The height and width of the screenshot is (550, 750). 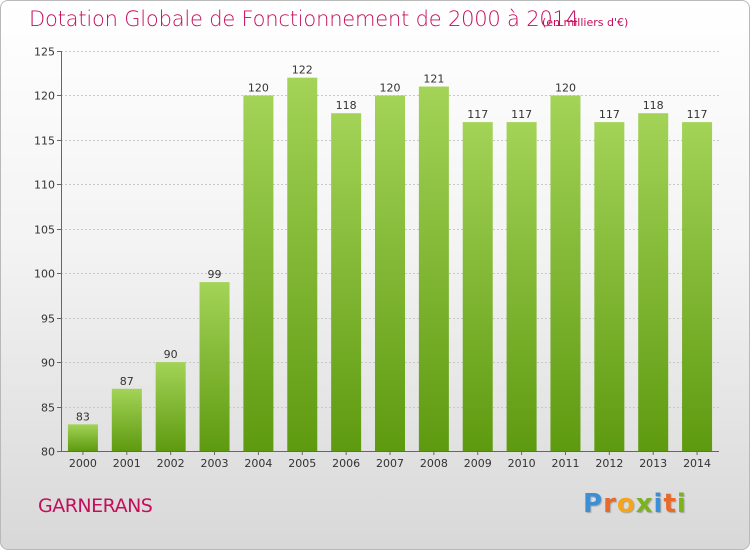 I want to click on y-tick-label: 90, so click(x=48, y=363).